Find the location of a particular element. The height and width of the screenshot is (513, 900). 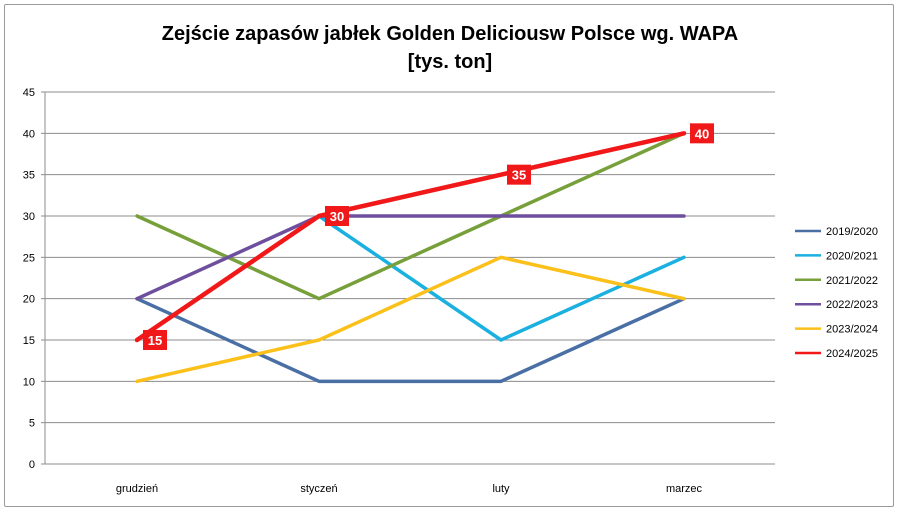

xtick-label-0: grudzień is located at coordinates (137, 489).